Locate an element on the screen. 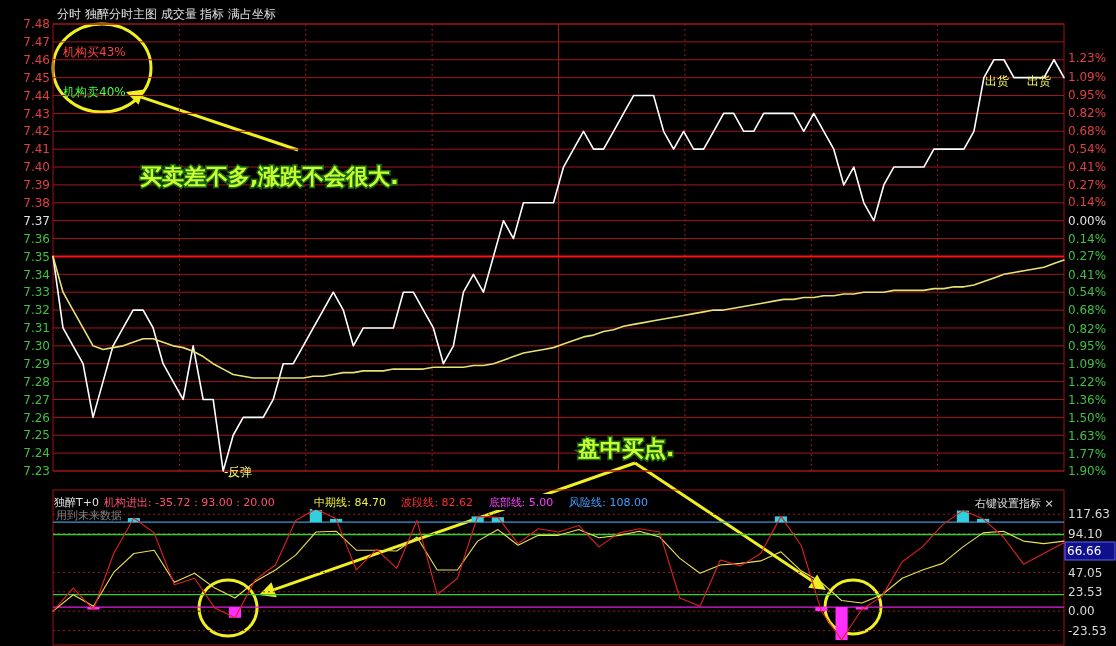 The width and height of the screenshot is (1116, 646). y2-tick-label: 1.36% is located at coordinates (1087, 400).